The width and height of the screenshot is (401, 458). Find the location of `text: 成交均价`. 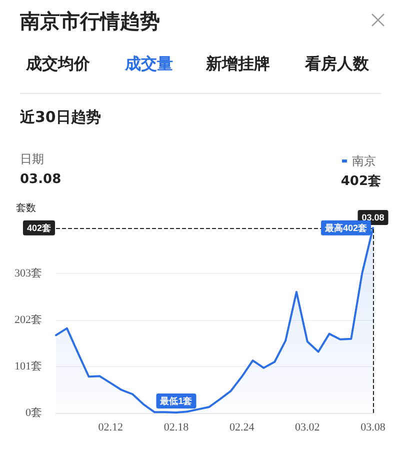

text: 成交均价 is located at coordinates (58, 64).